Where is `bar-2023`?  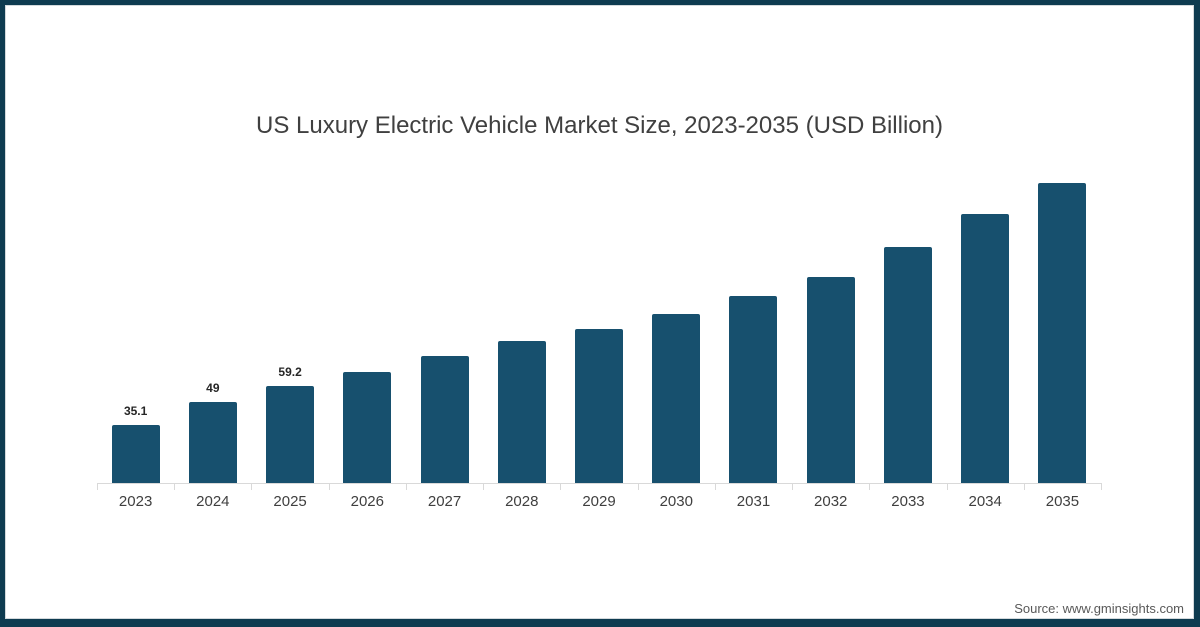
bar-2023 is located at coordinates (135, 454).